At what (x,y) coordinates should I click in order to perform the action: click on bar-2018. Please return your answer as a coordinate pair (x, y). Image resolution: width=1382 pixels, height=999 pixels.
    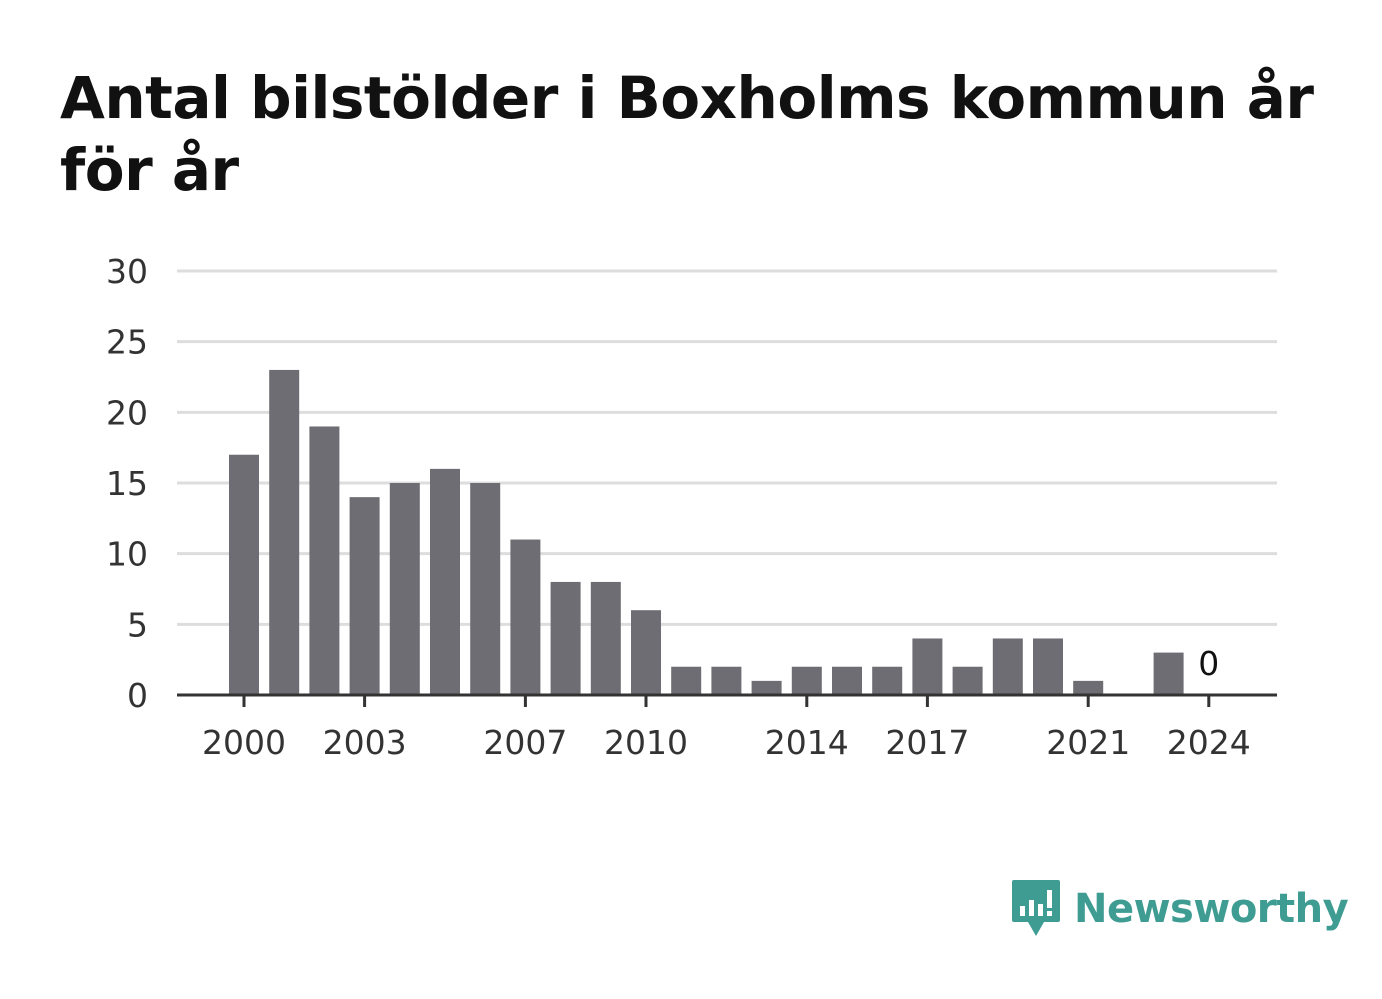
    Looking at the image, I should click on (967, 680).